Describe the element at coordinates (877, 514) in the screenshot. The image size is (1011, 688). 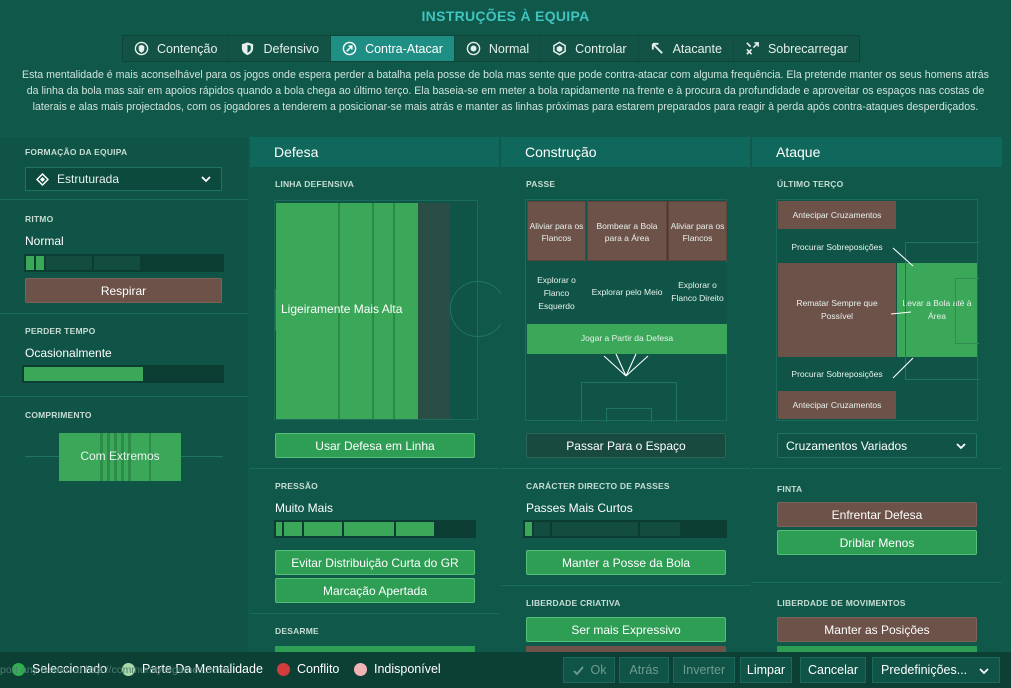
I see `run-at-defence-button: Enfrentar Defesa` at that location.